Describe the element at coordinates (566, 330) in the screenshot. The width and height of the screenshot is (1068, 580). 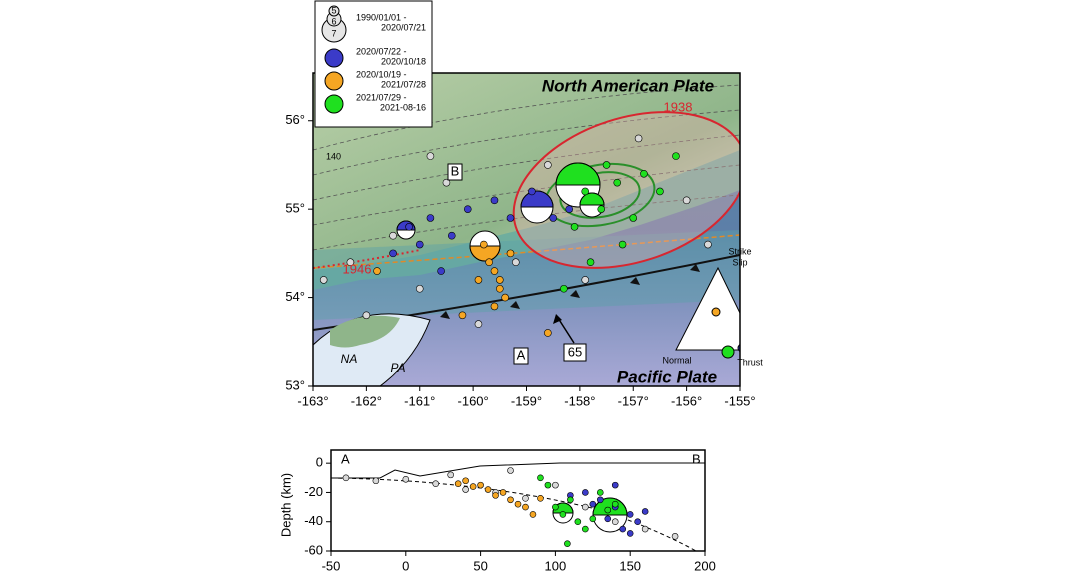
I see `arrow` at that location.